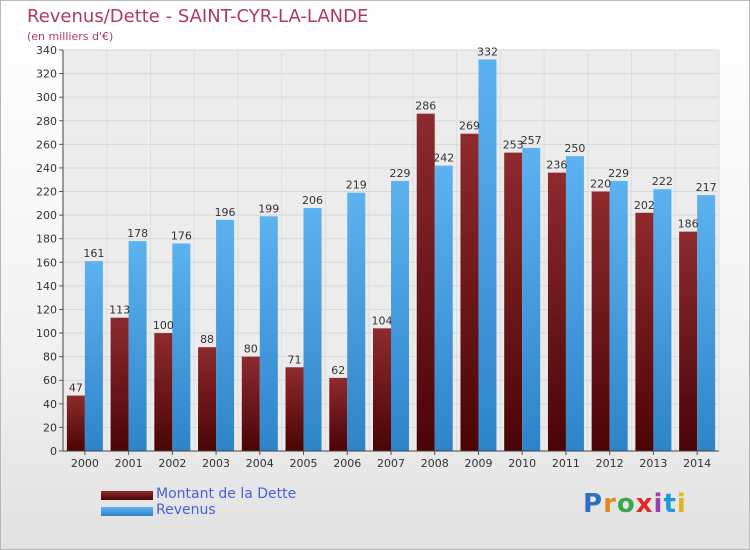 This screenshot has width=750, height=550. What do you see at coordinates (356, 185) in the screenshot?
I see `data-label-revenus: 219` at bounding box center [356, 185].